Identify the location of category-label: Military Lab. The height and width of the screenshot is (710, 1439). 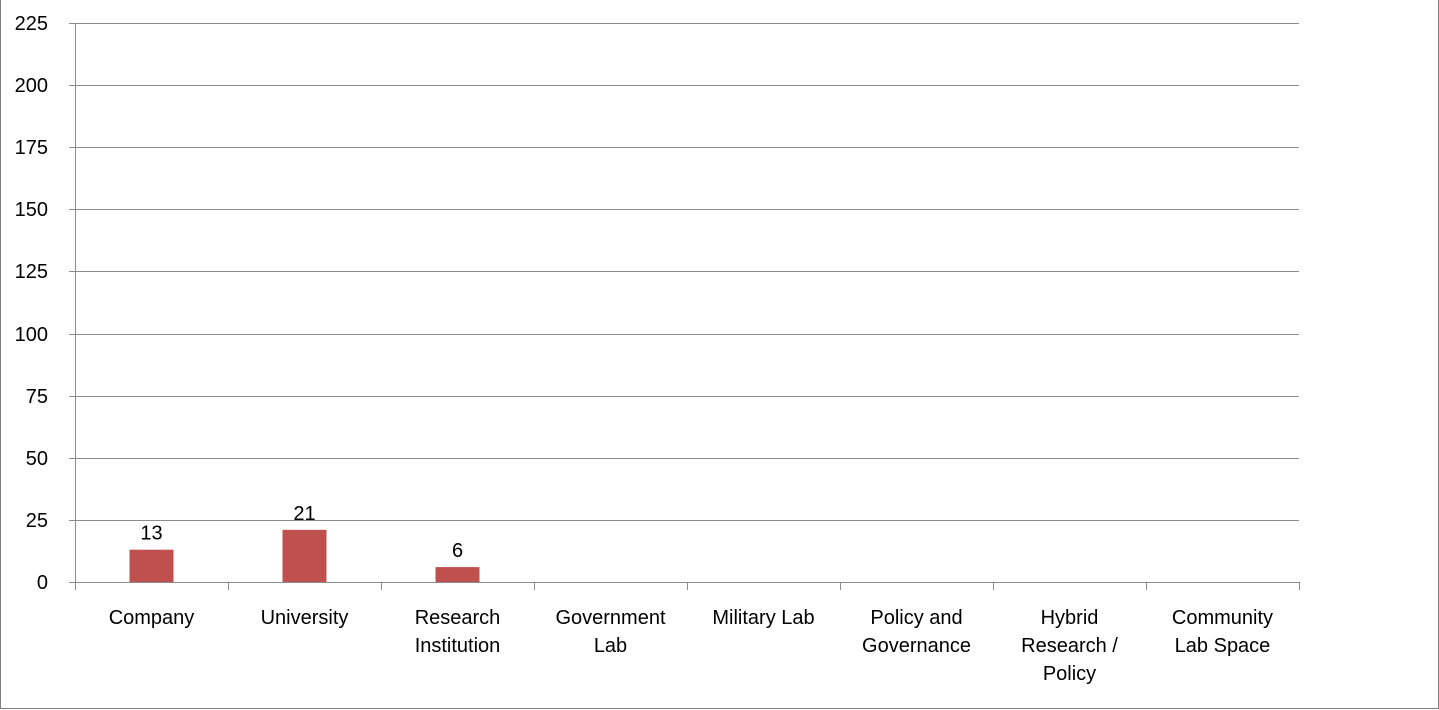
(763, 618).